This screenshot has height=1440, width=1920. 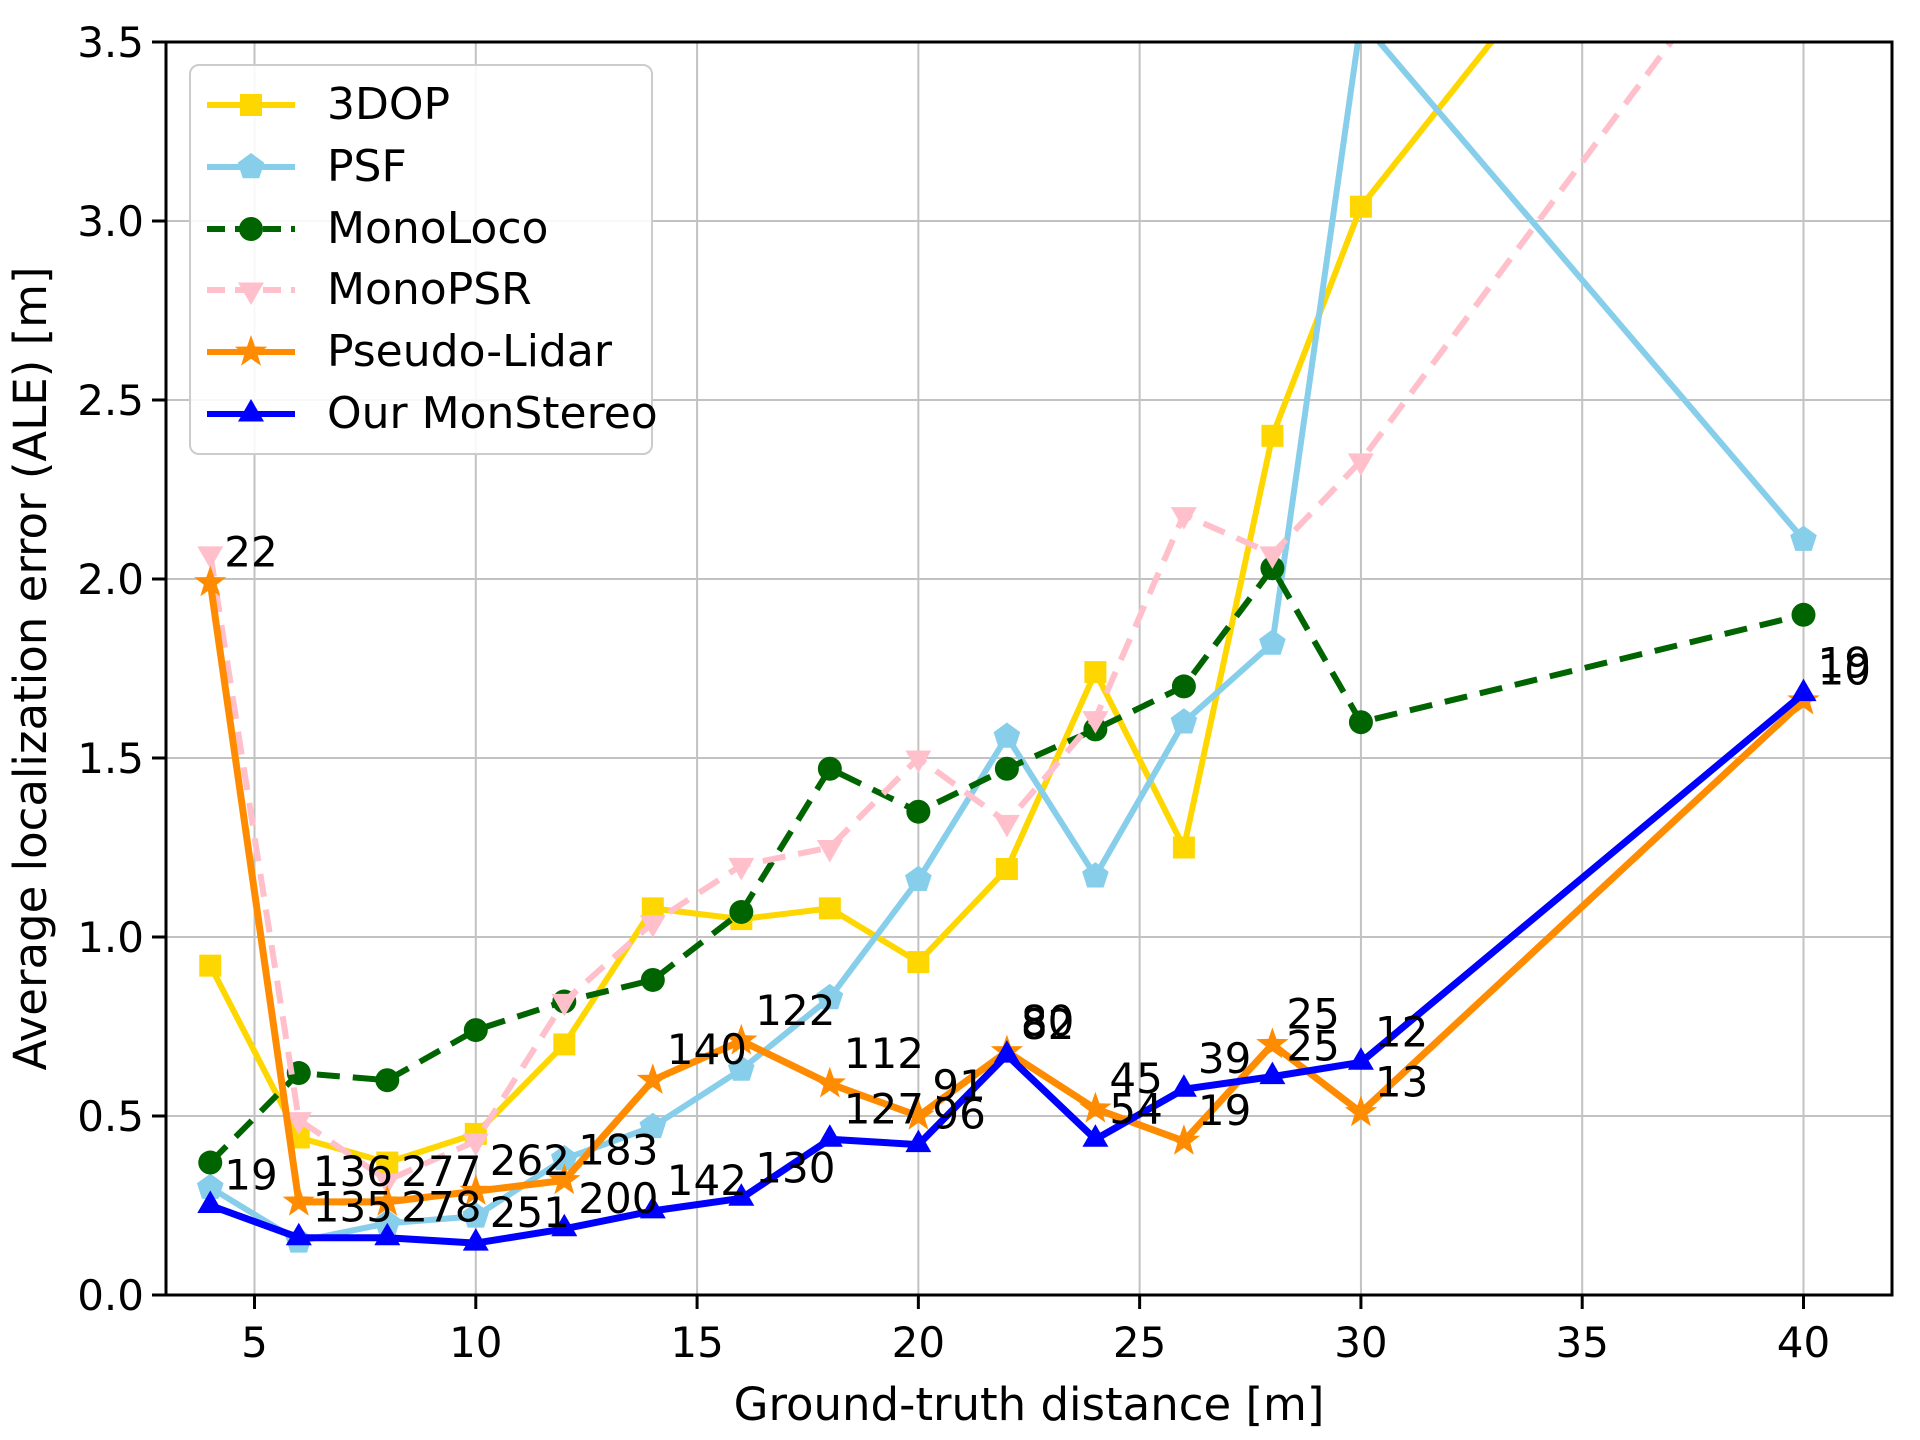 What do you see at coordinates (30, 668) in the screenshot?
I see `y-axis-label: Average localization error (ALE) [m]` at bounding box center [30, 668].